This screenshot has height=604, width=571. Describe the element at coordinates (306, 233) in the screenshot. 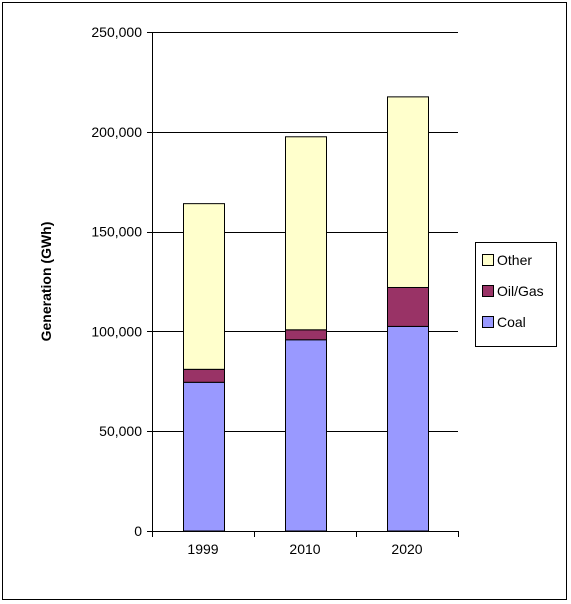

I see `bar-other-2010` at that location.